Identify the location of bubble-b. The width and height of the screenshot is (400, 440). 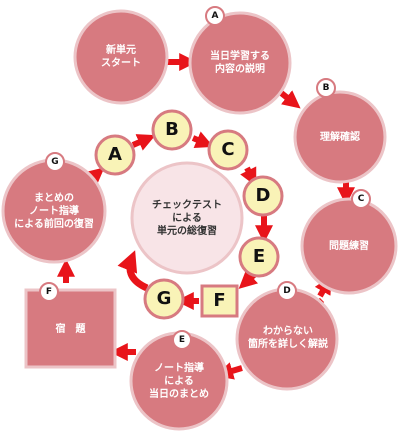
(172, 130).